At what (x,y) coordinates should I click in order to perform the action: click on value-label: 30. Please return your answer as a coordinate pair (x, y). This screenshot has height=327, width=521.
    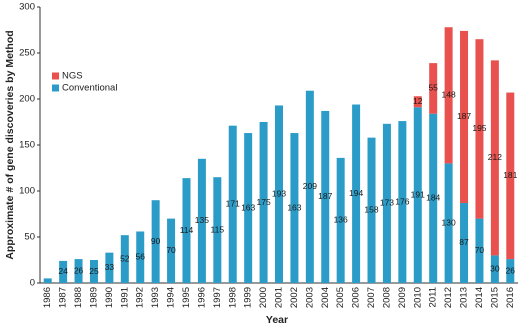
    Looking at the image, I should click on (495, 268).